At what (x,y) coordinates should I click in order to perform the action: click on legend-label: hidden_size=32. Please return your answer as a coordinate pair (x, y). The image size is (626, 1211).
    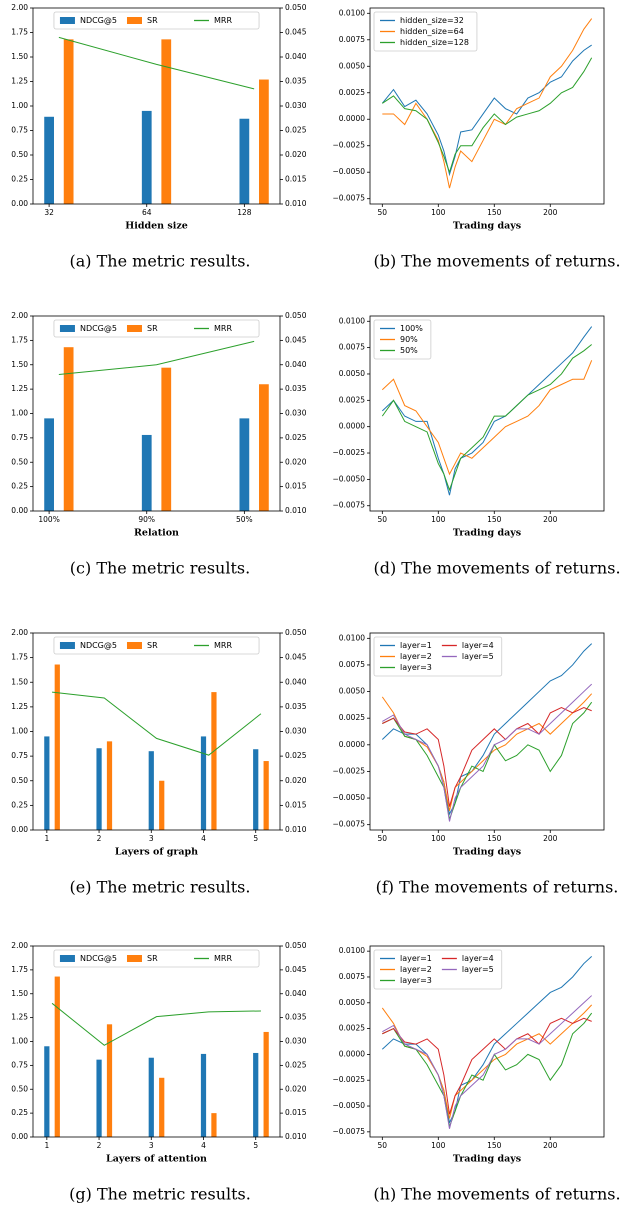
    Looking at the image, I should click on (432, 20).